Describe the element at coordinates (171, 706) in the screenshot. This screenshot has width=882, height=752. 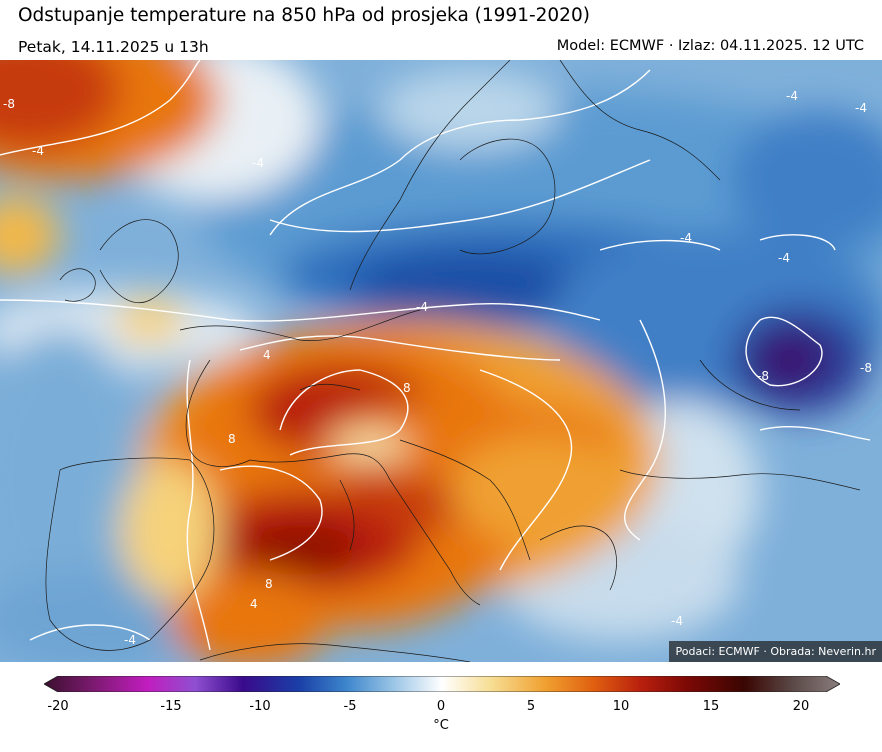
I see `colorbar-tick: -15` at that location.